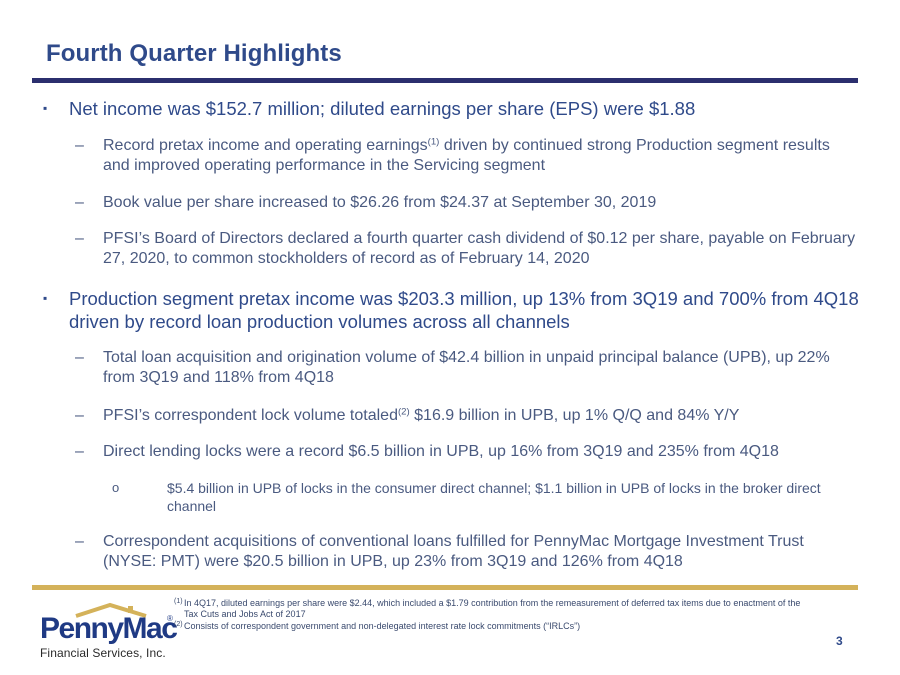  Describe the element at coordinates (445, 587) in the screenshot. I see `footer-divider` at that location.